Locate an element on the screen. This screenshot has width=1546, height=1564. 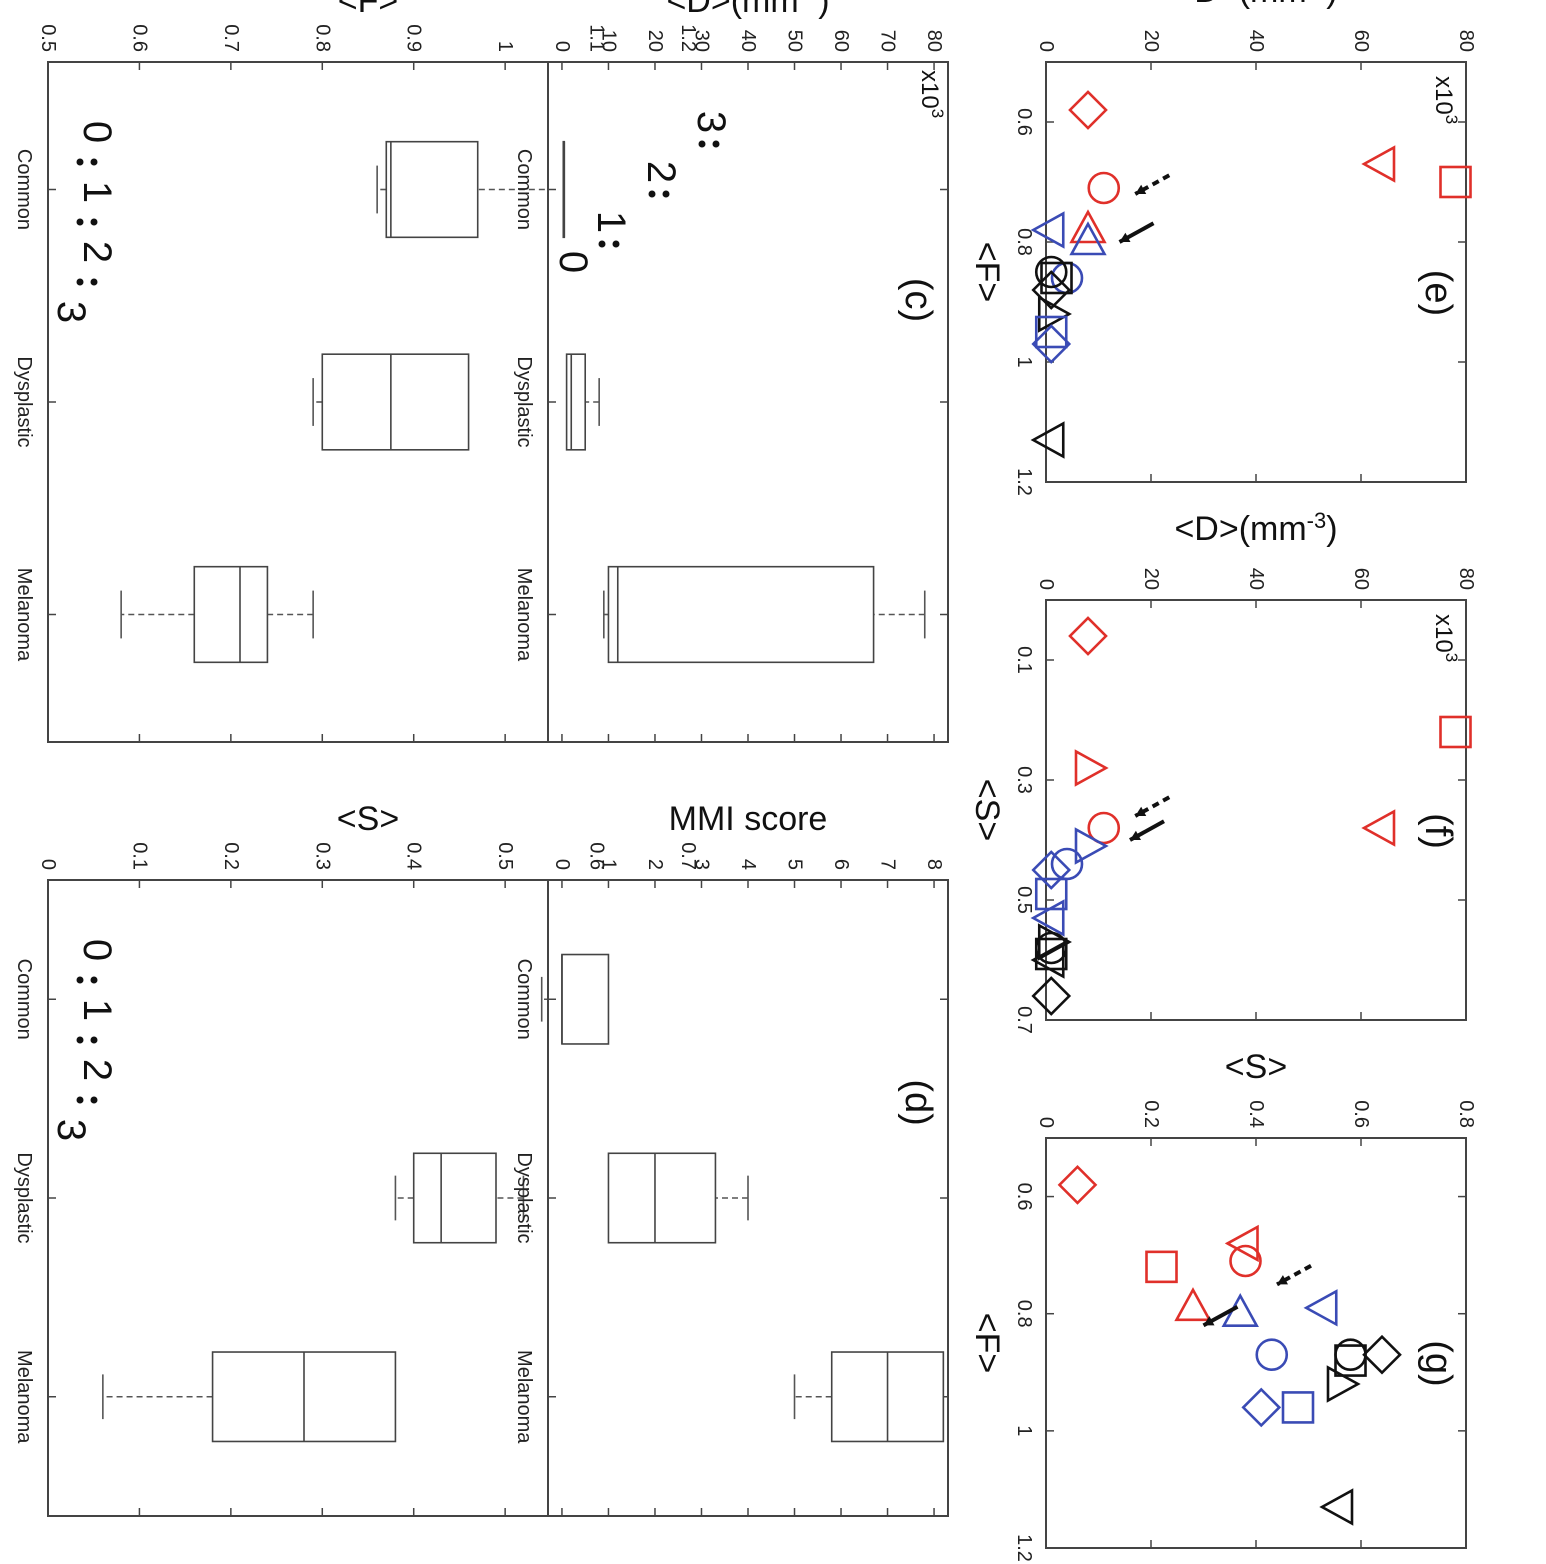
box-common is located at coordinates (432, 189).